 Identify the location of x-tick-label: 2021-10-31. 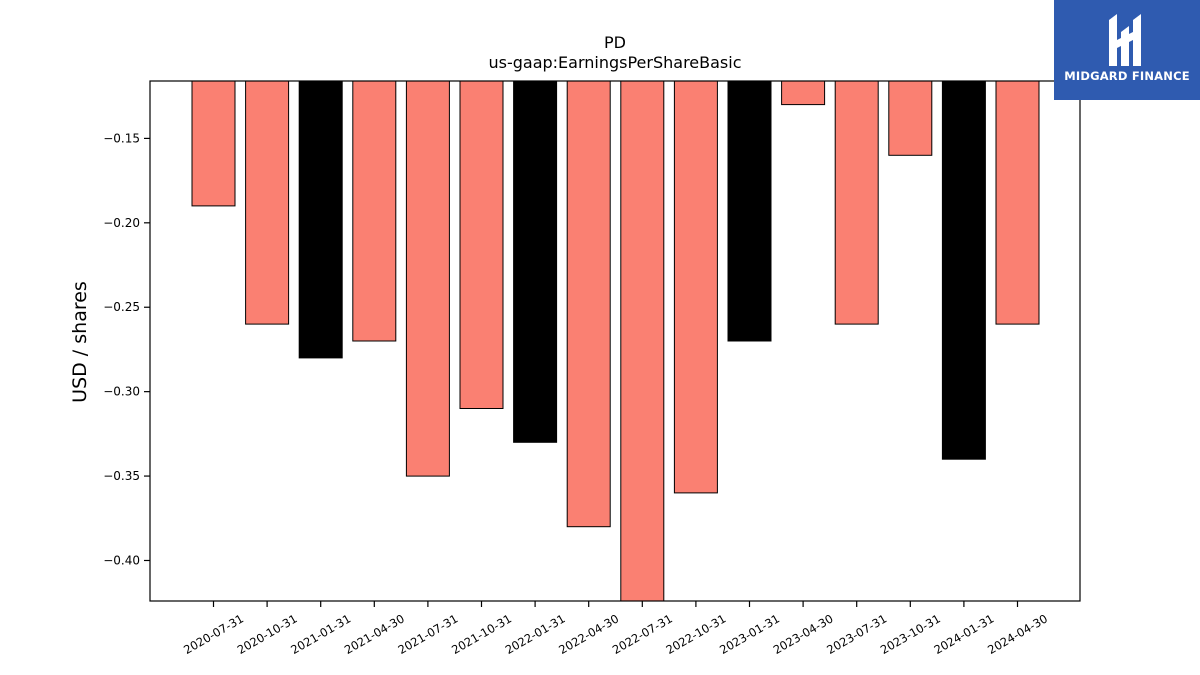
(481, 634).